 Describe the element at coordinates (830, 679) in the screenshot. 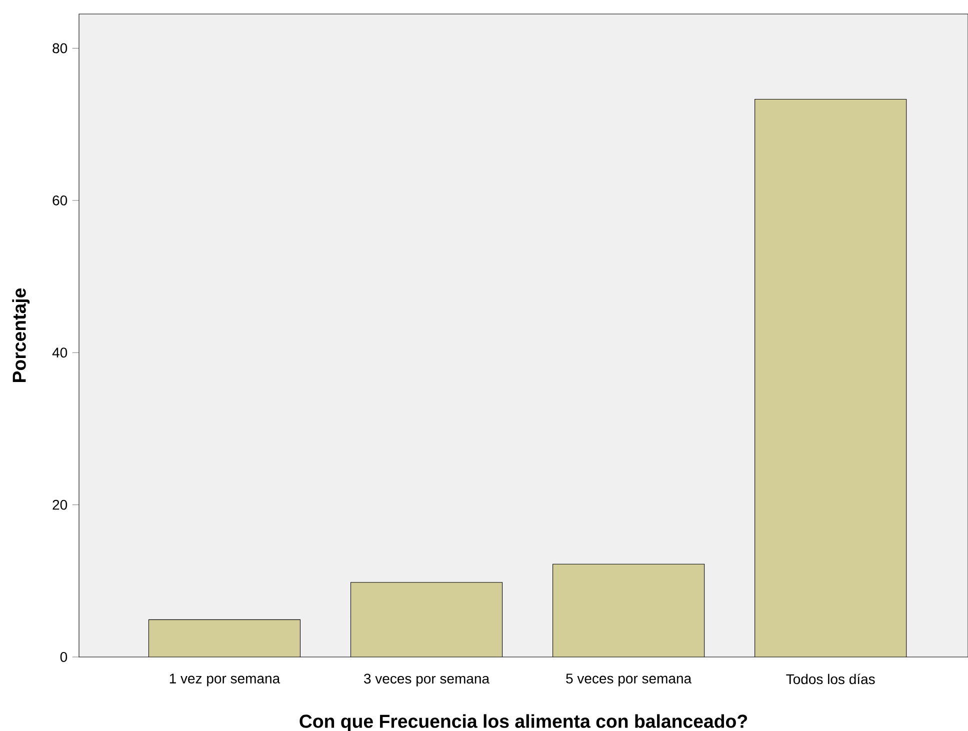

I see `x-tick-label: Todos los días` at that location.